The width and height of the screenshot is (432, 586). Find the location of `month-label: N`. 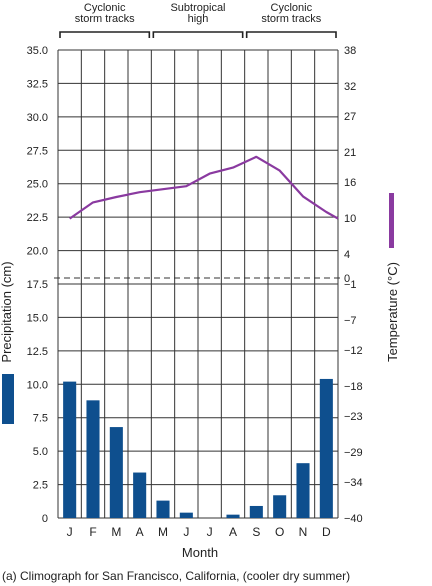

month-label: N is located at coordinates (303, 532).